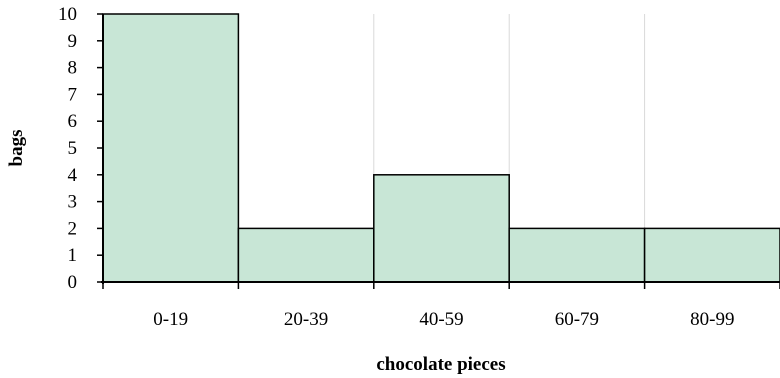  Describe the element at coordinates (73, 121) in the screenshot. I see `y-tick-label: 6` at that location.